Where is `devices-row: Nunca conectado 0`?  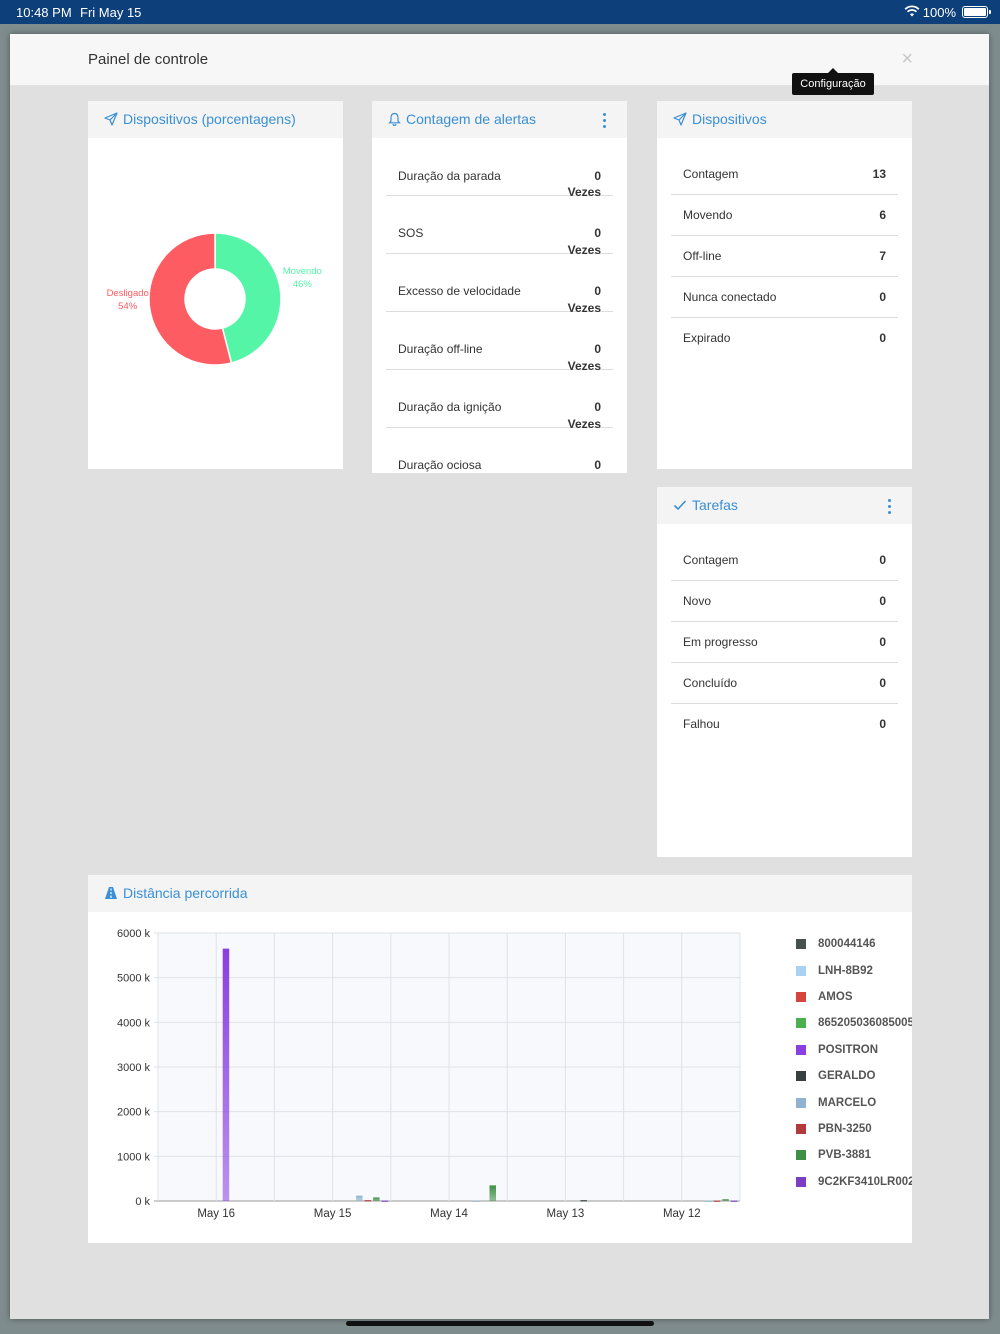 devices-row: Nunca conectado 0 is located at coordinates (784, 297).